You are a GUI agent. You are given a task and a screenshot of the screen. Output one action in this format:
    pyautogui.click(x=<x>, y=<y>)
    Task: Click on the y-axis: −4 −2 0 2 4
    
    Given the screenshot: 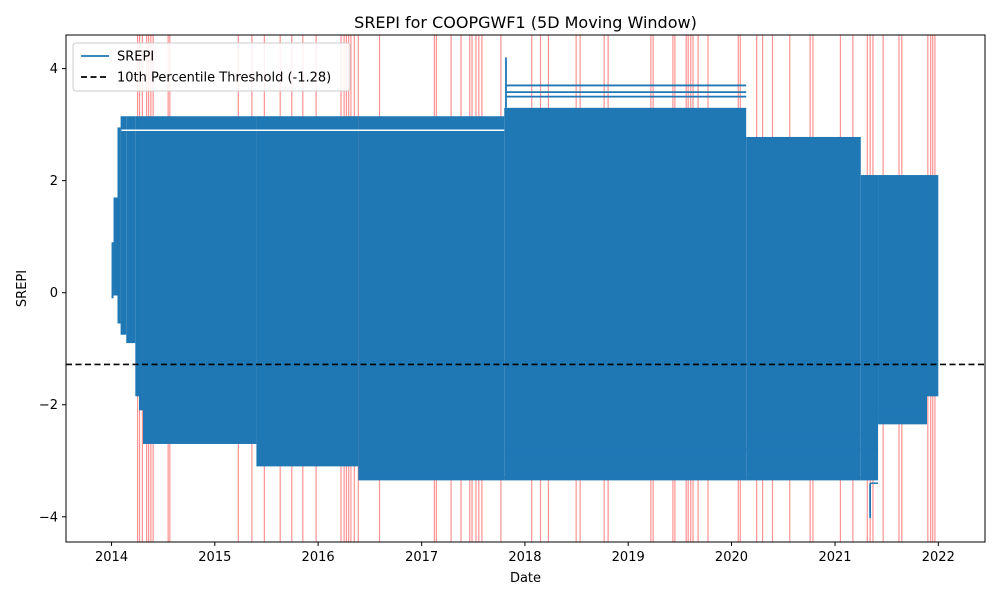 What is the action you would take?
    pyautogui.click(x=52, y=293)
    